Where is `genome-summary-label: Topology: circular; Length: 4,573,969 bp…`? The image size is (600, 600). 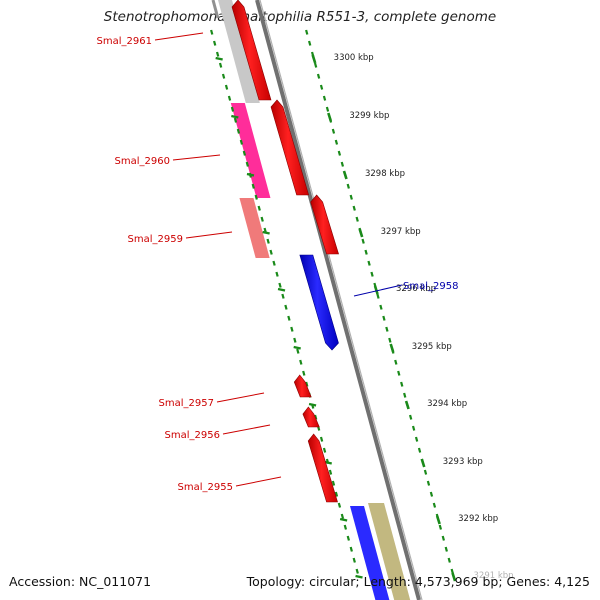
genome-summary-label: Topology: circular; Length: 4,573,969 bp… is located at coordinates (418, 581).